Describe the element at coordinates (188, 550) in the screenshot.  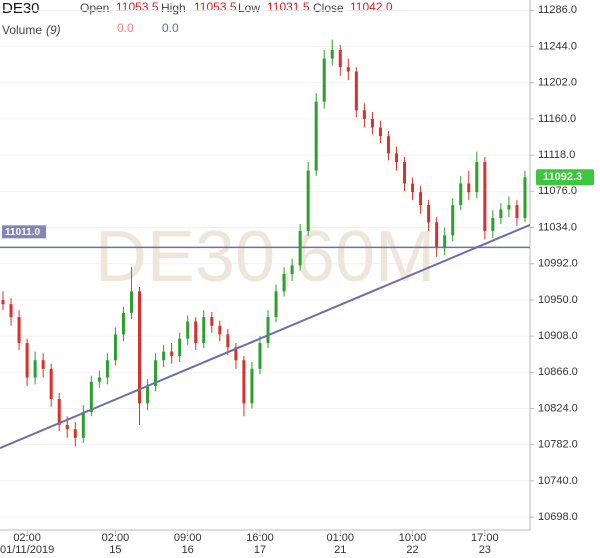
I see `x-tick-date: 16` at that location.